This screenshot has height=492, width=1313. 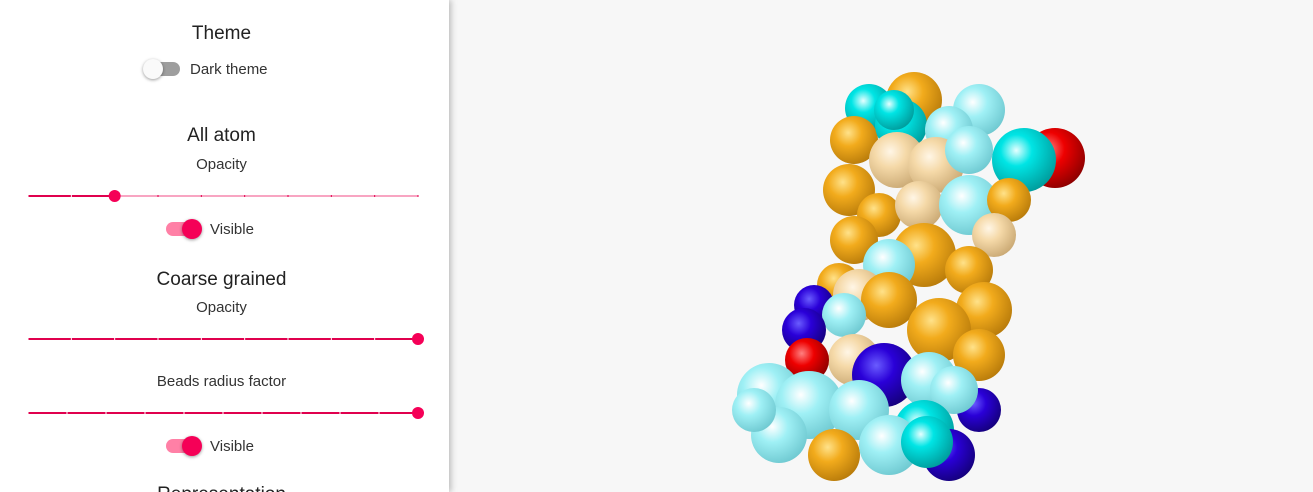 What do you see at coordinates (221, 488) in the screenshot?
I see `section-title: Representation` at bounding box center [221, 488].